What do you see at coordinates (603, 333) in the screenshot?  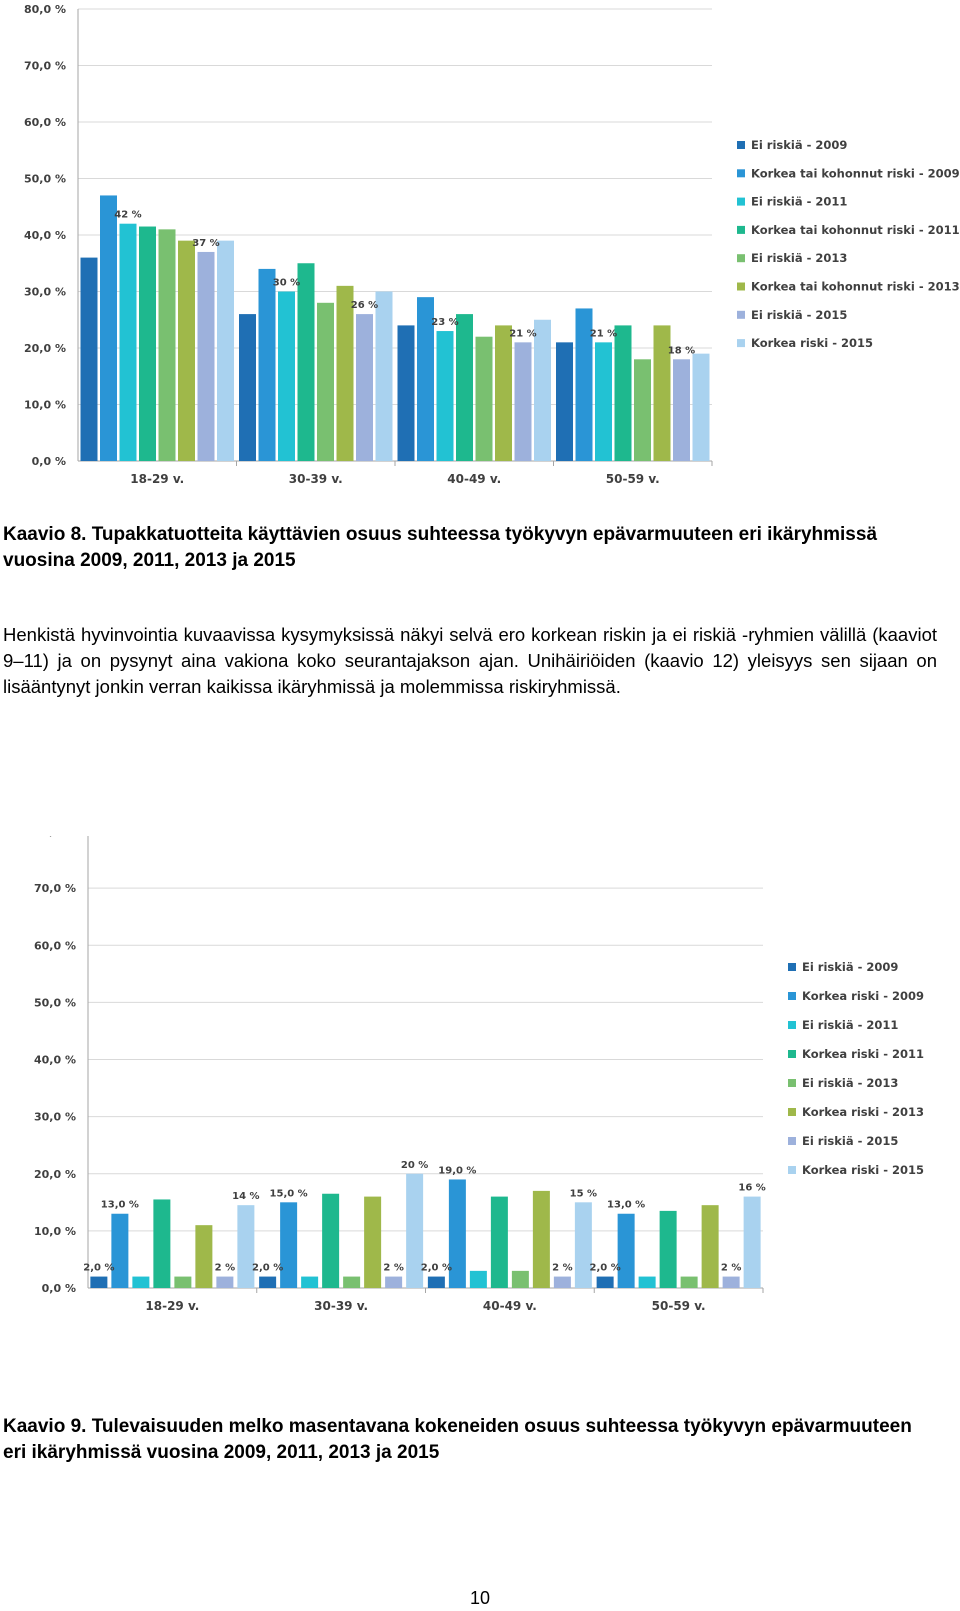 I see `data-label: 21 %` at bounding box center [603, 333].